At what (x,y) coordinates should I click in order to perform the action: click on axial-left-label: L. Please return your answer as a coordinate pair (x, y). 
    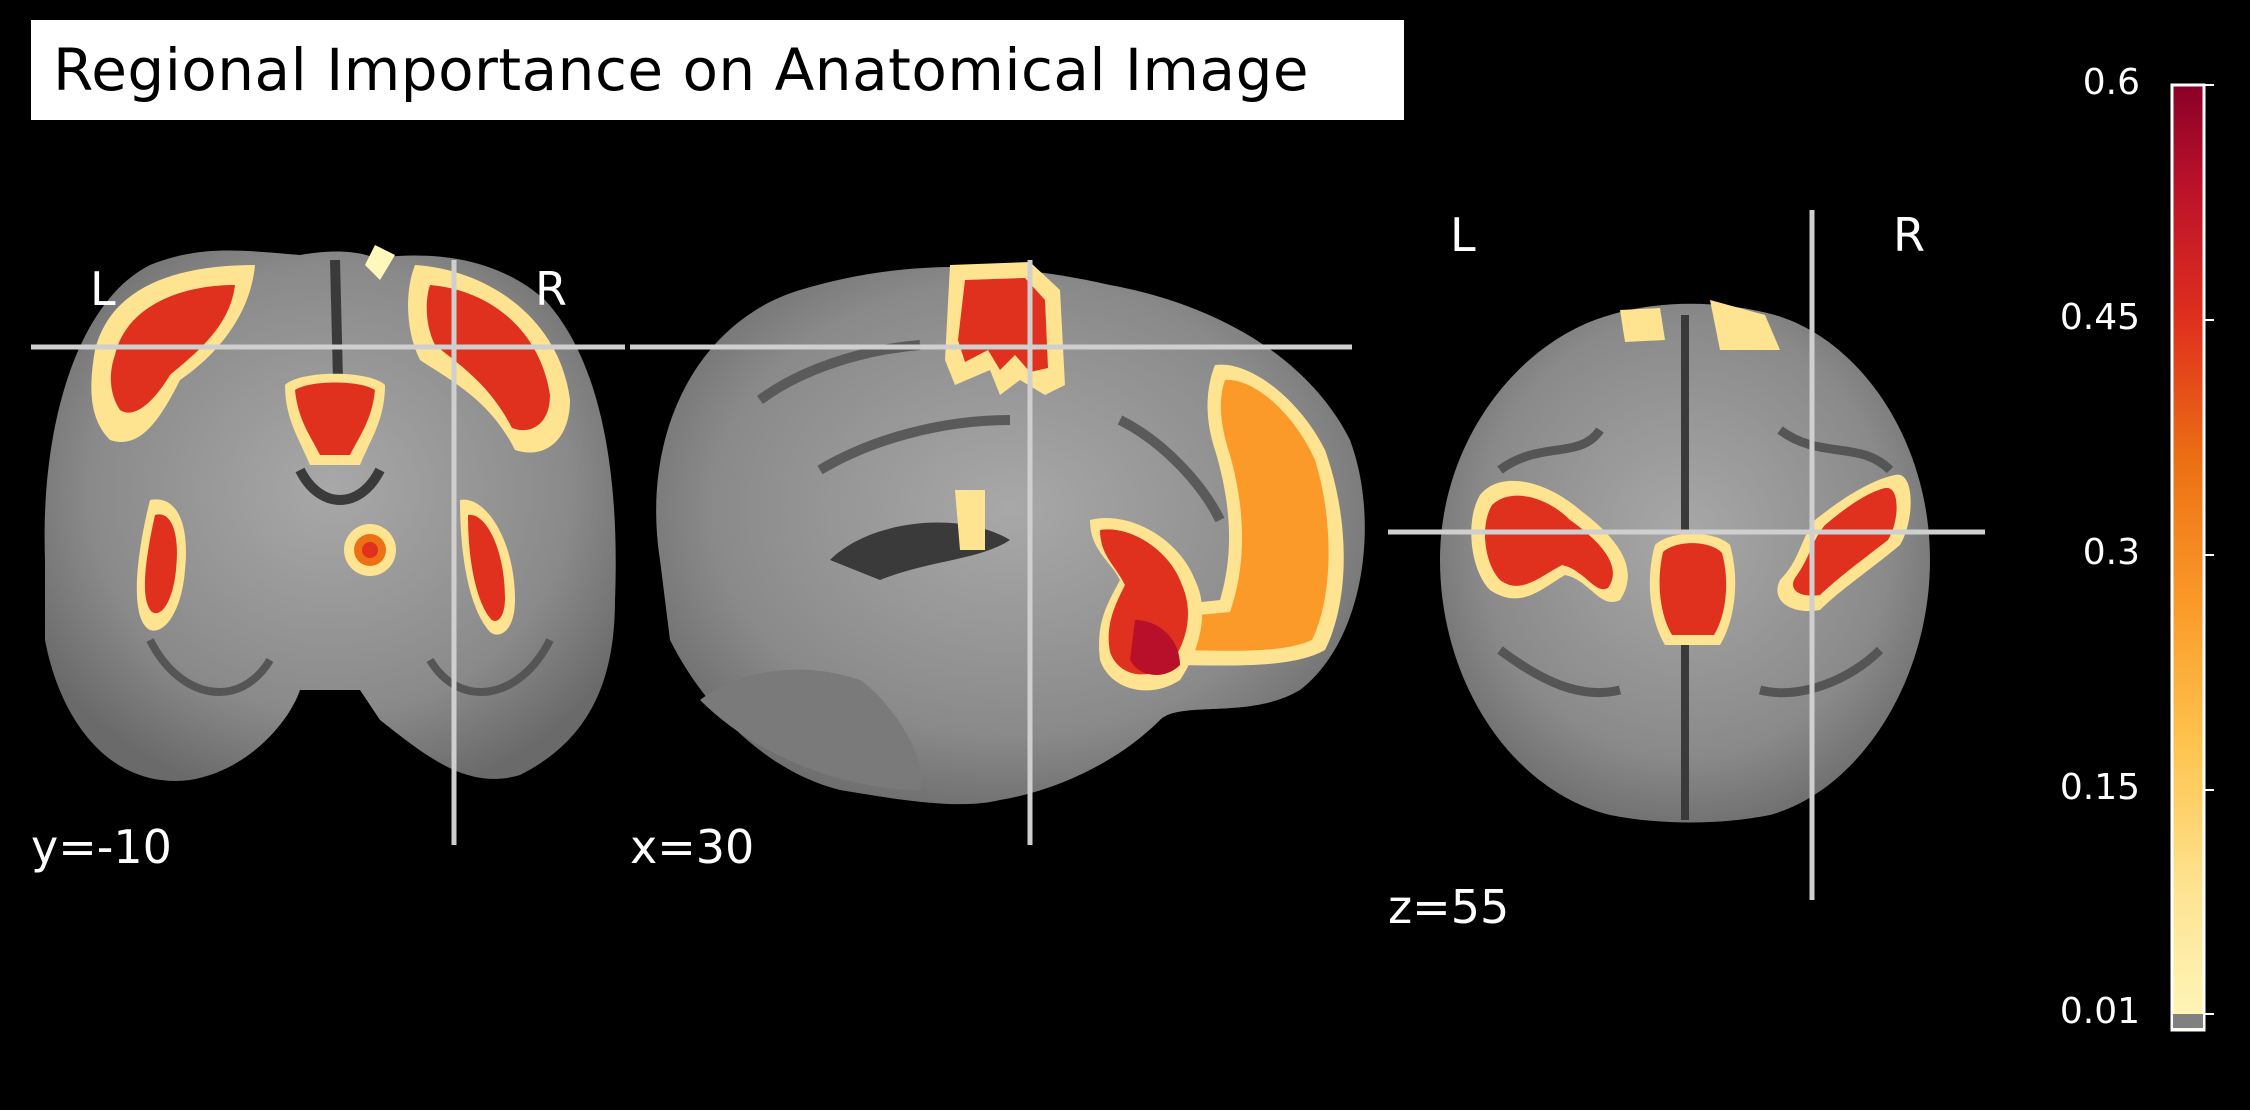
    Looking at the image, I should click on (1463, 235).